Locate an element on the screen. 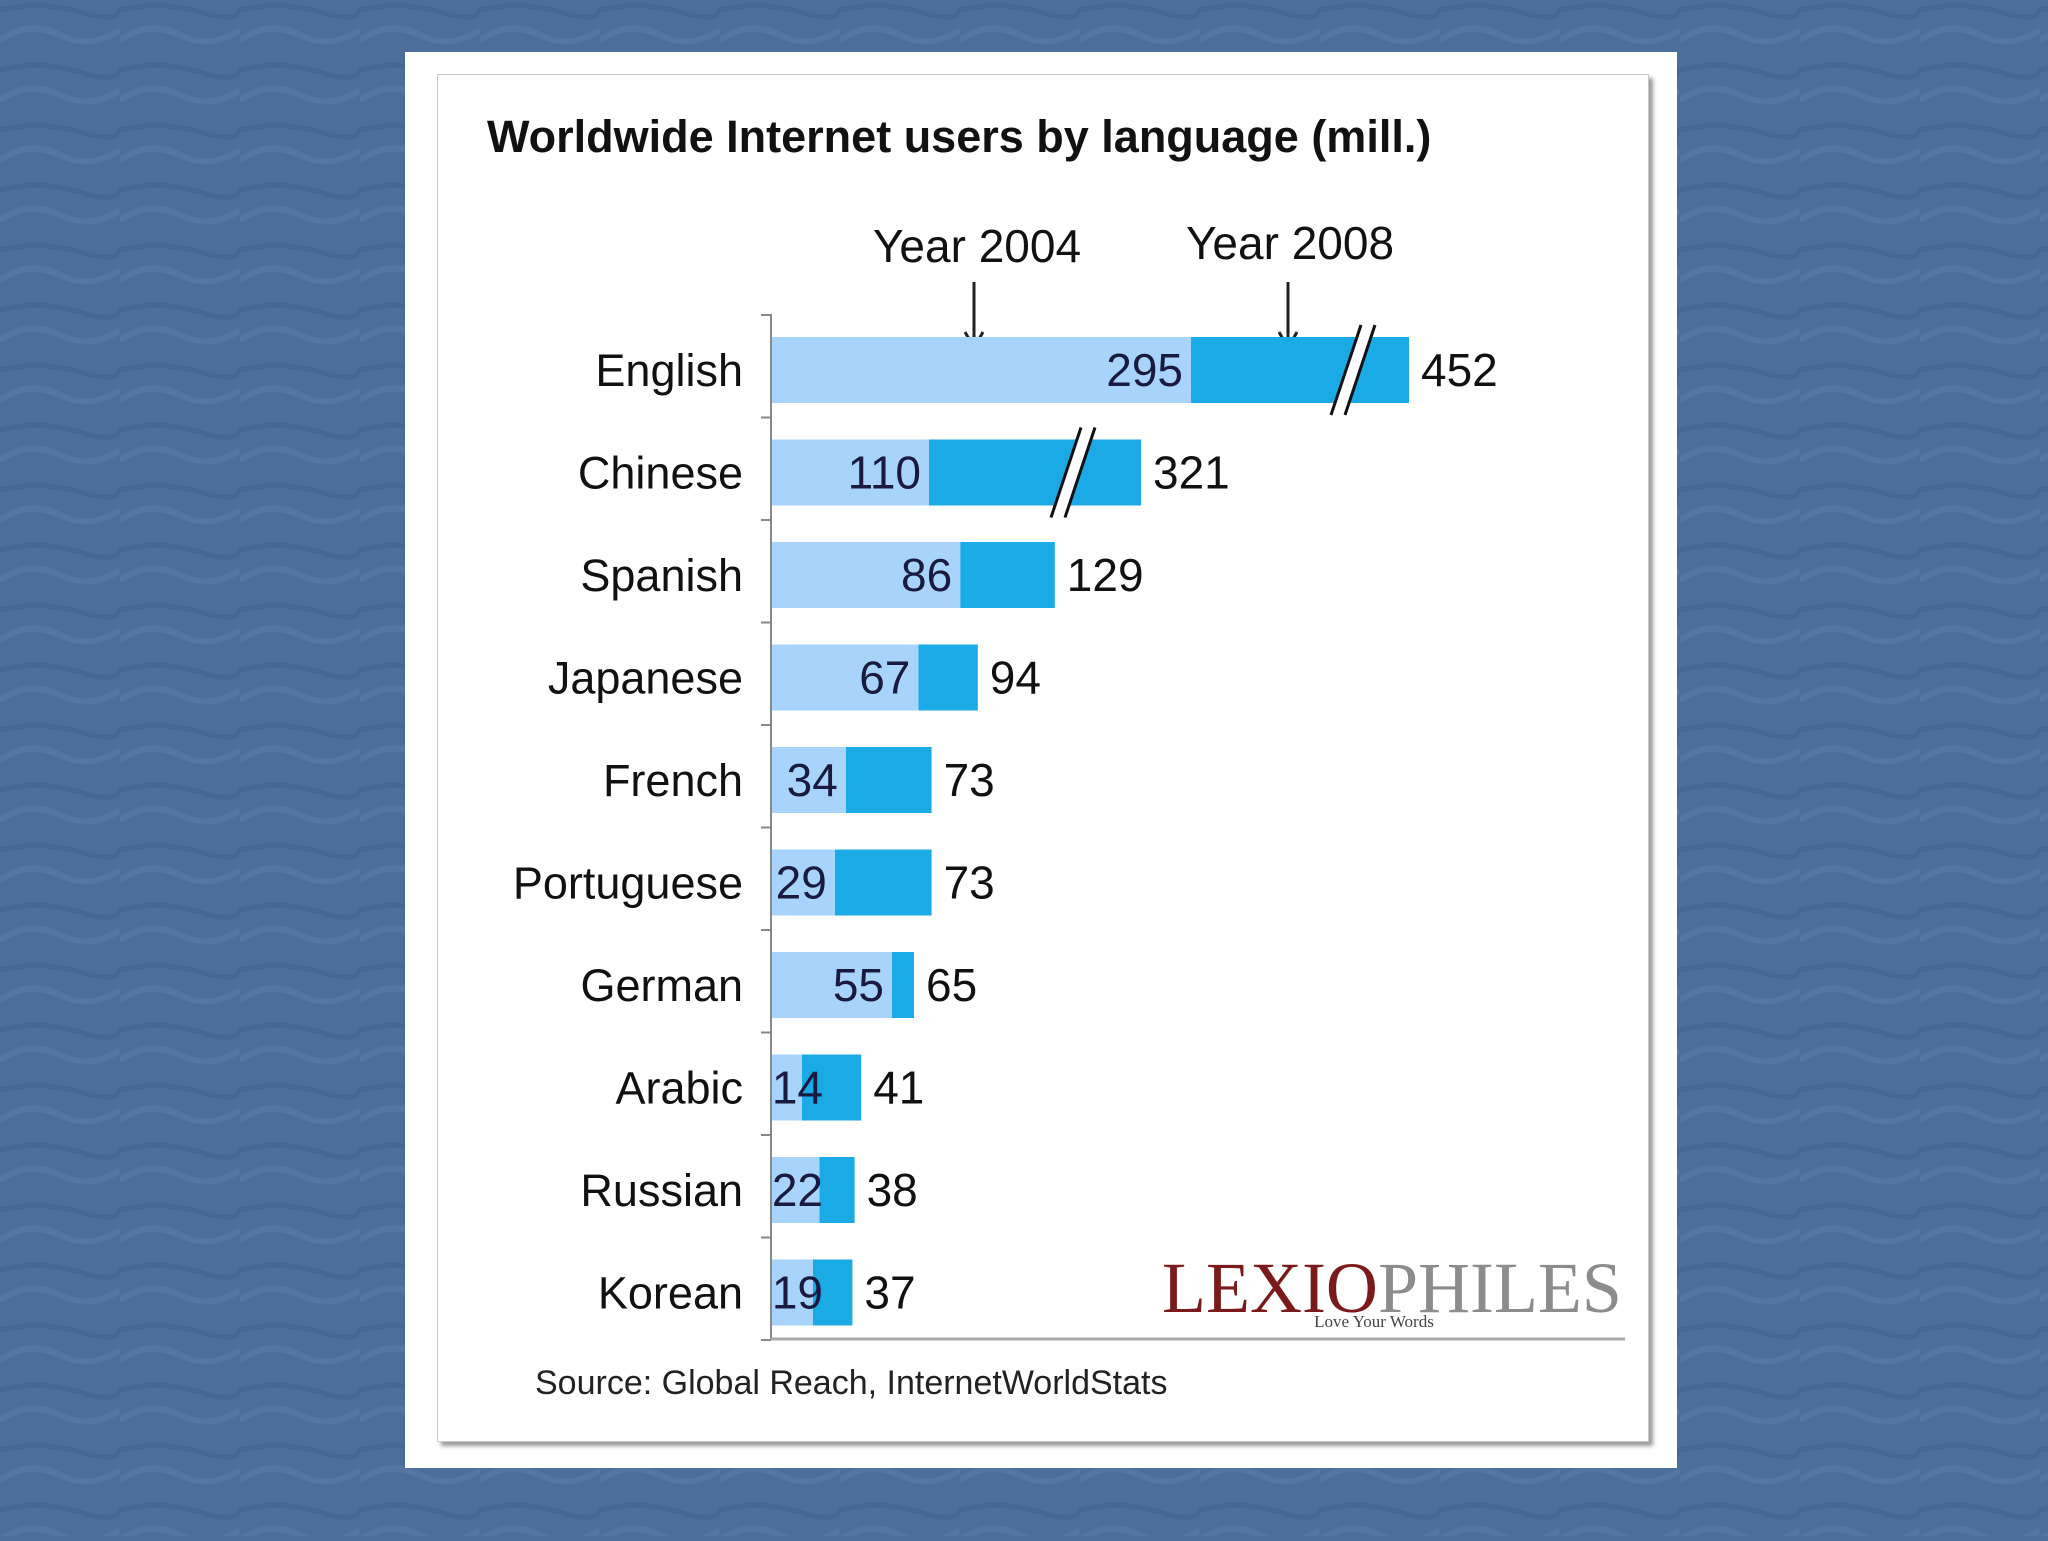  category-label-portuguese: Portuguese is located at coordinates (628, 883).